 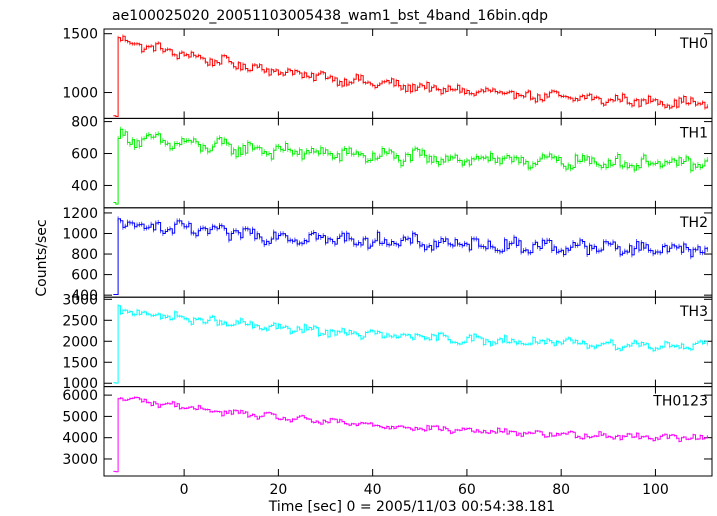 I want to click on series-line-TH0, so click(x=410, y=76).